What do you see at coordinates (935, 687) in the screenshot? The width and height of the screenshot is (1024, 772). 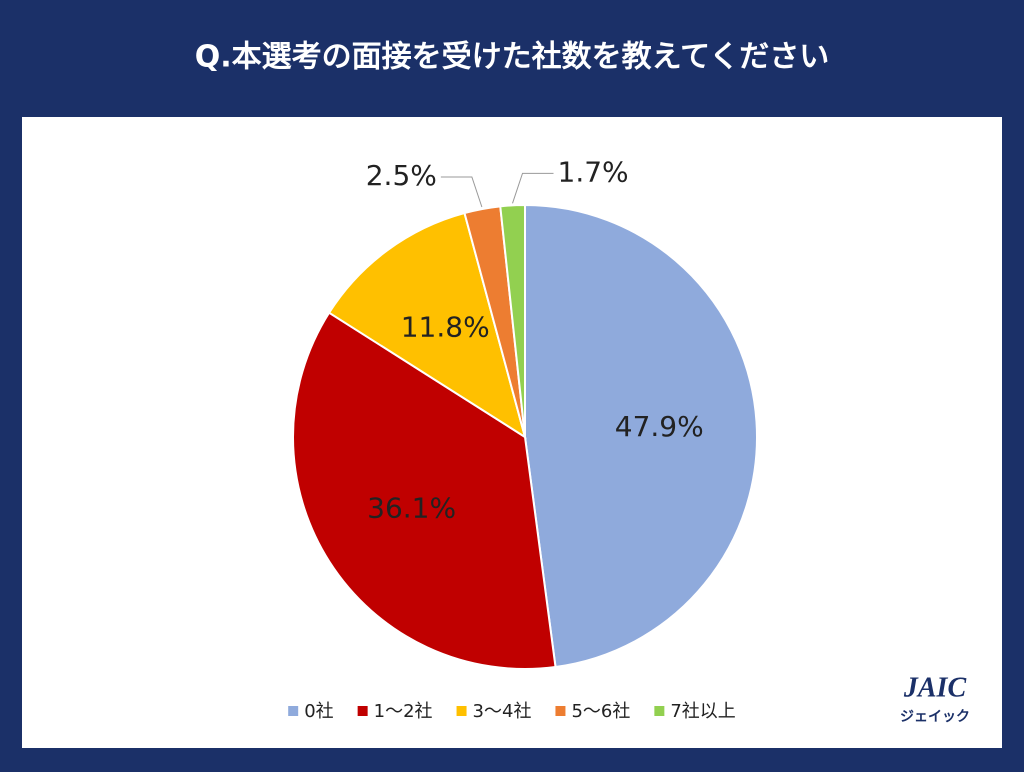 I see `logo-text: JAIC` at bounding box center [935, 687].